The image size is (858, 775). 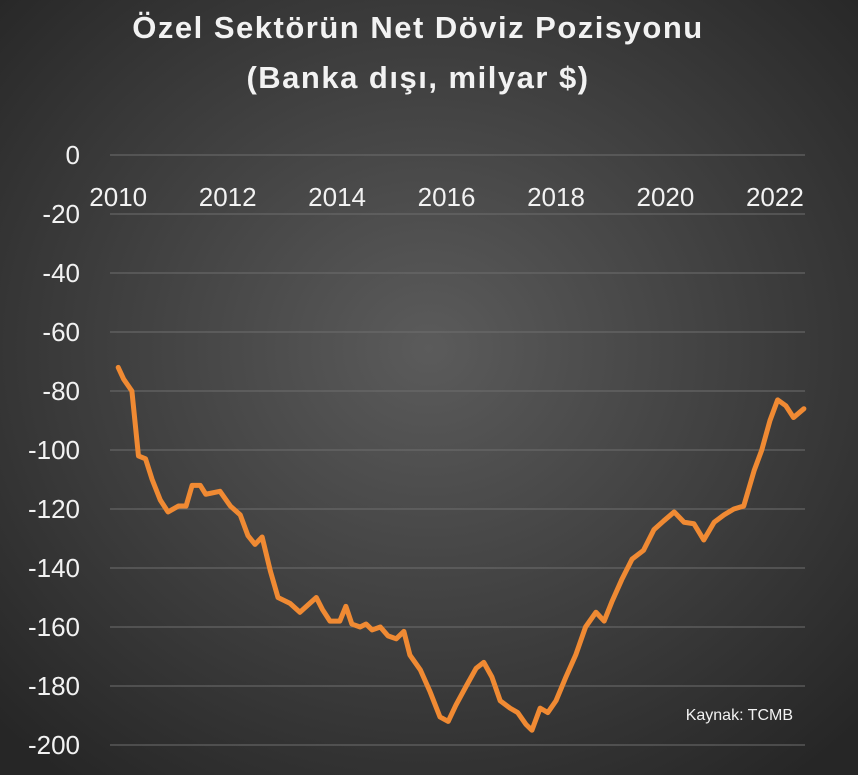 I want to click on y-tick-label: -140, so click(x=54, y=568).